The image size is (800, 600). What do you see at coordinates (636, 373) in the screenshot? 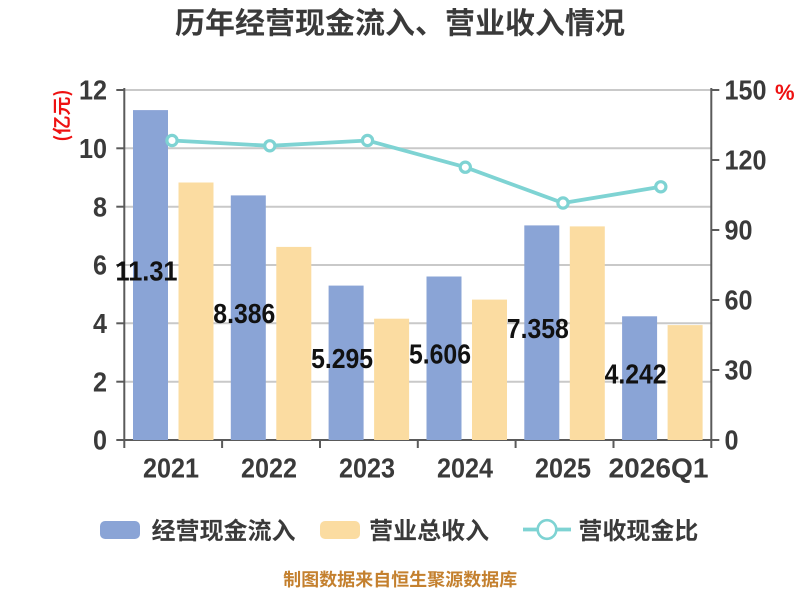
I see `svg-text: 4.242` at bounding box center [636, 373].